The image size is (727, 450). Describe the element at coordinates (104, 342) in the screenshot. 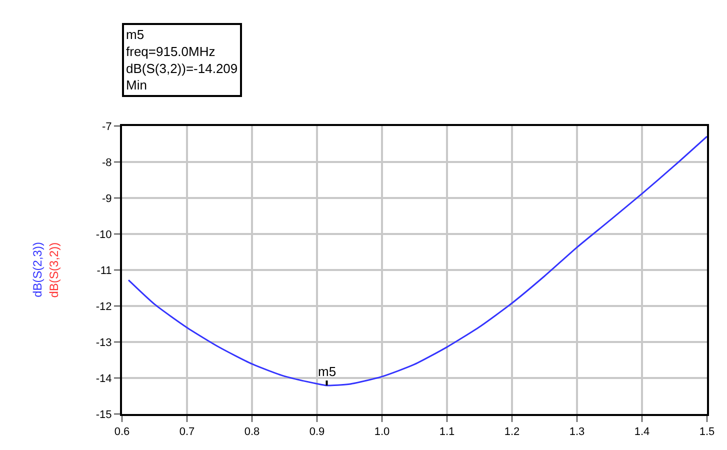

I see `y-tick-label: -13` at that location.